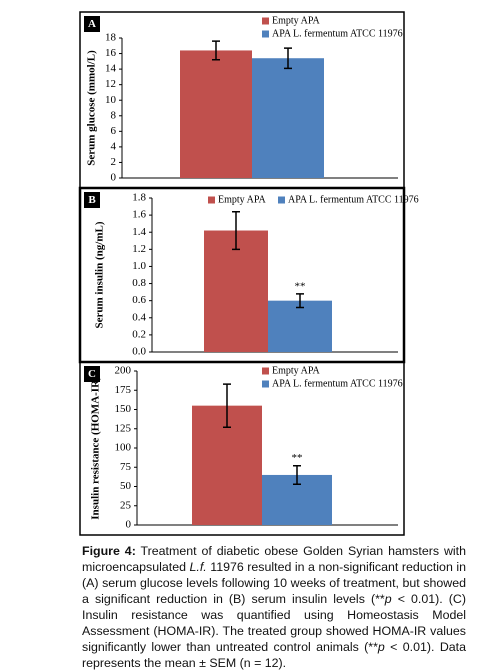 The width and height of the screenshot is (484, 671). What do you see at coordinates (123, 409) in the screenshot?
I see `y-tick-label: 150` at bounding box center [123, 409].